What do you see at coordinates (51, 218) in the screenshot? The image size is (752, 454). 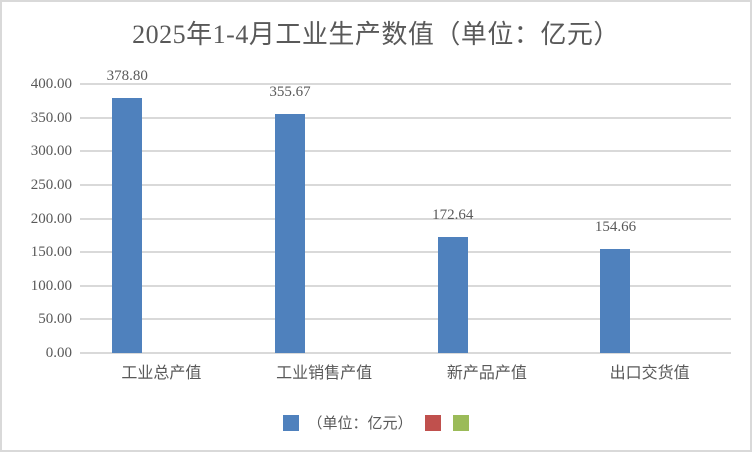 I see `y-axis-tick-label: 200.00` at bounding box center [51, 218].